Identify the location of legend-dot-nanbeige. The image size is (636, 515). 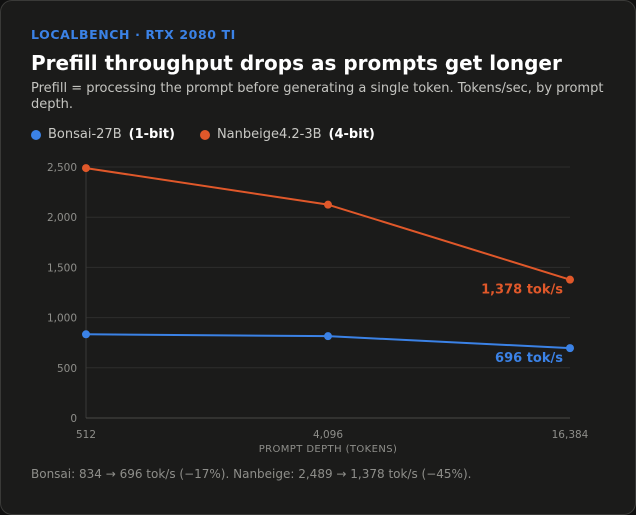
(204, 134).